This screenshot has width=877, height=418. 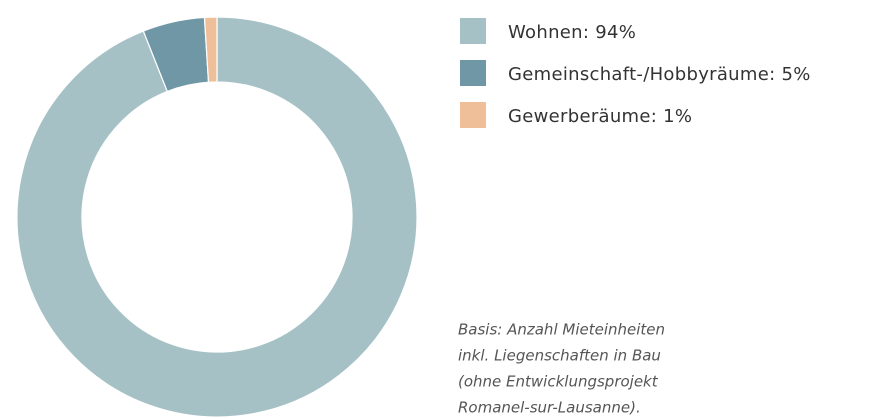 I want to click on legend-label: Gewerberäume: 1%, so click(x=600, y=116).